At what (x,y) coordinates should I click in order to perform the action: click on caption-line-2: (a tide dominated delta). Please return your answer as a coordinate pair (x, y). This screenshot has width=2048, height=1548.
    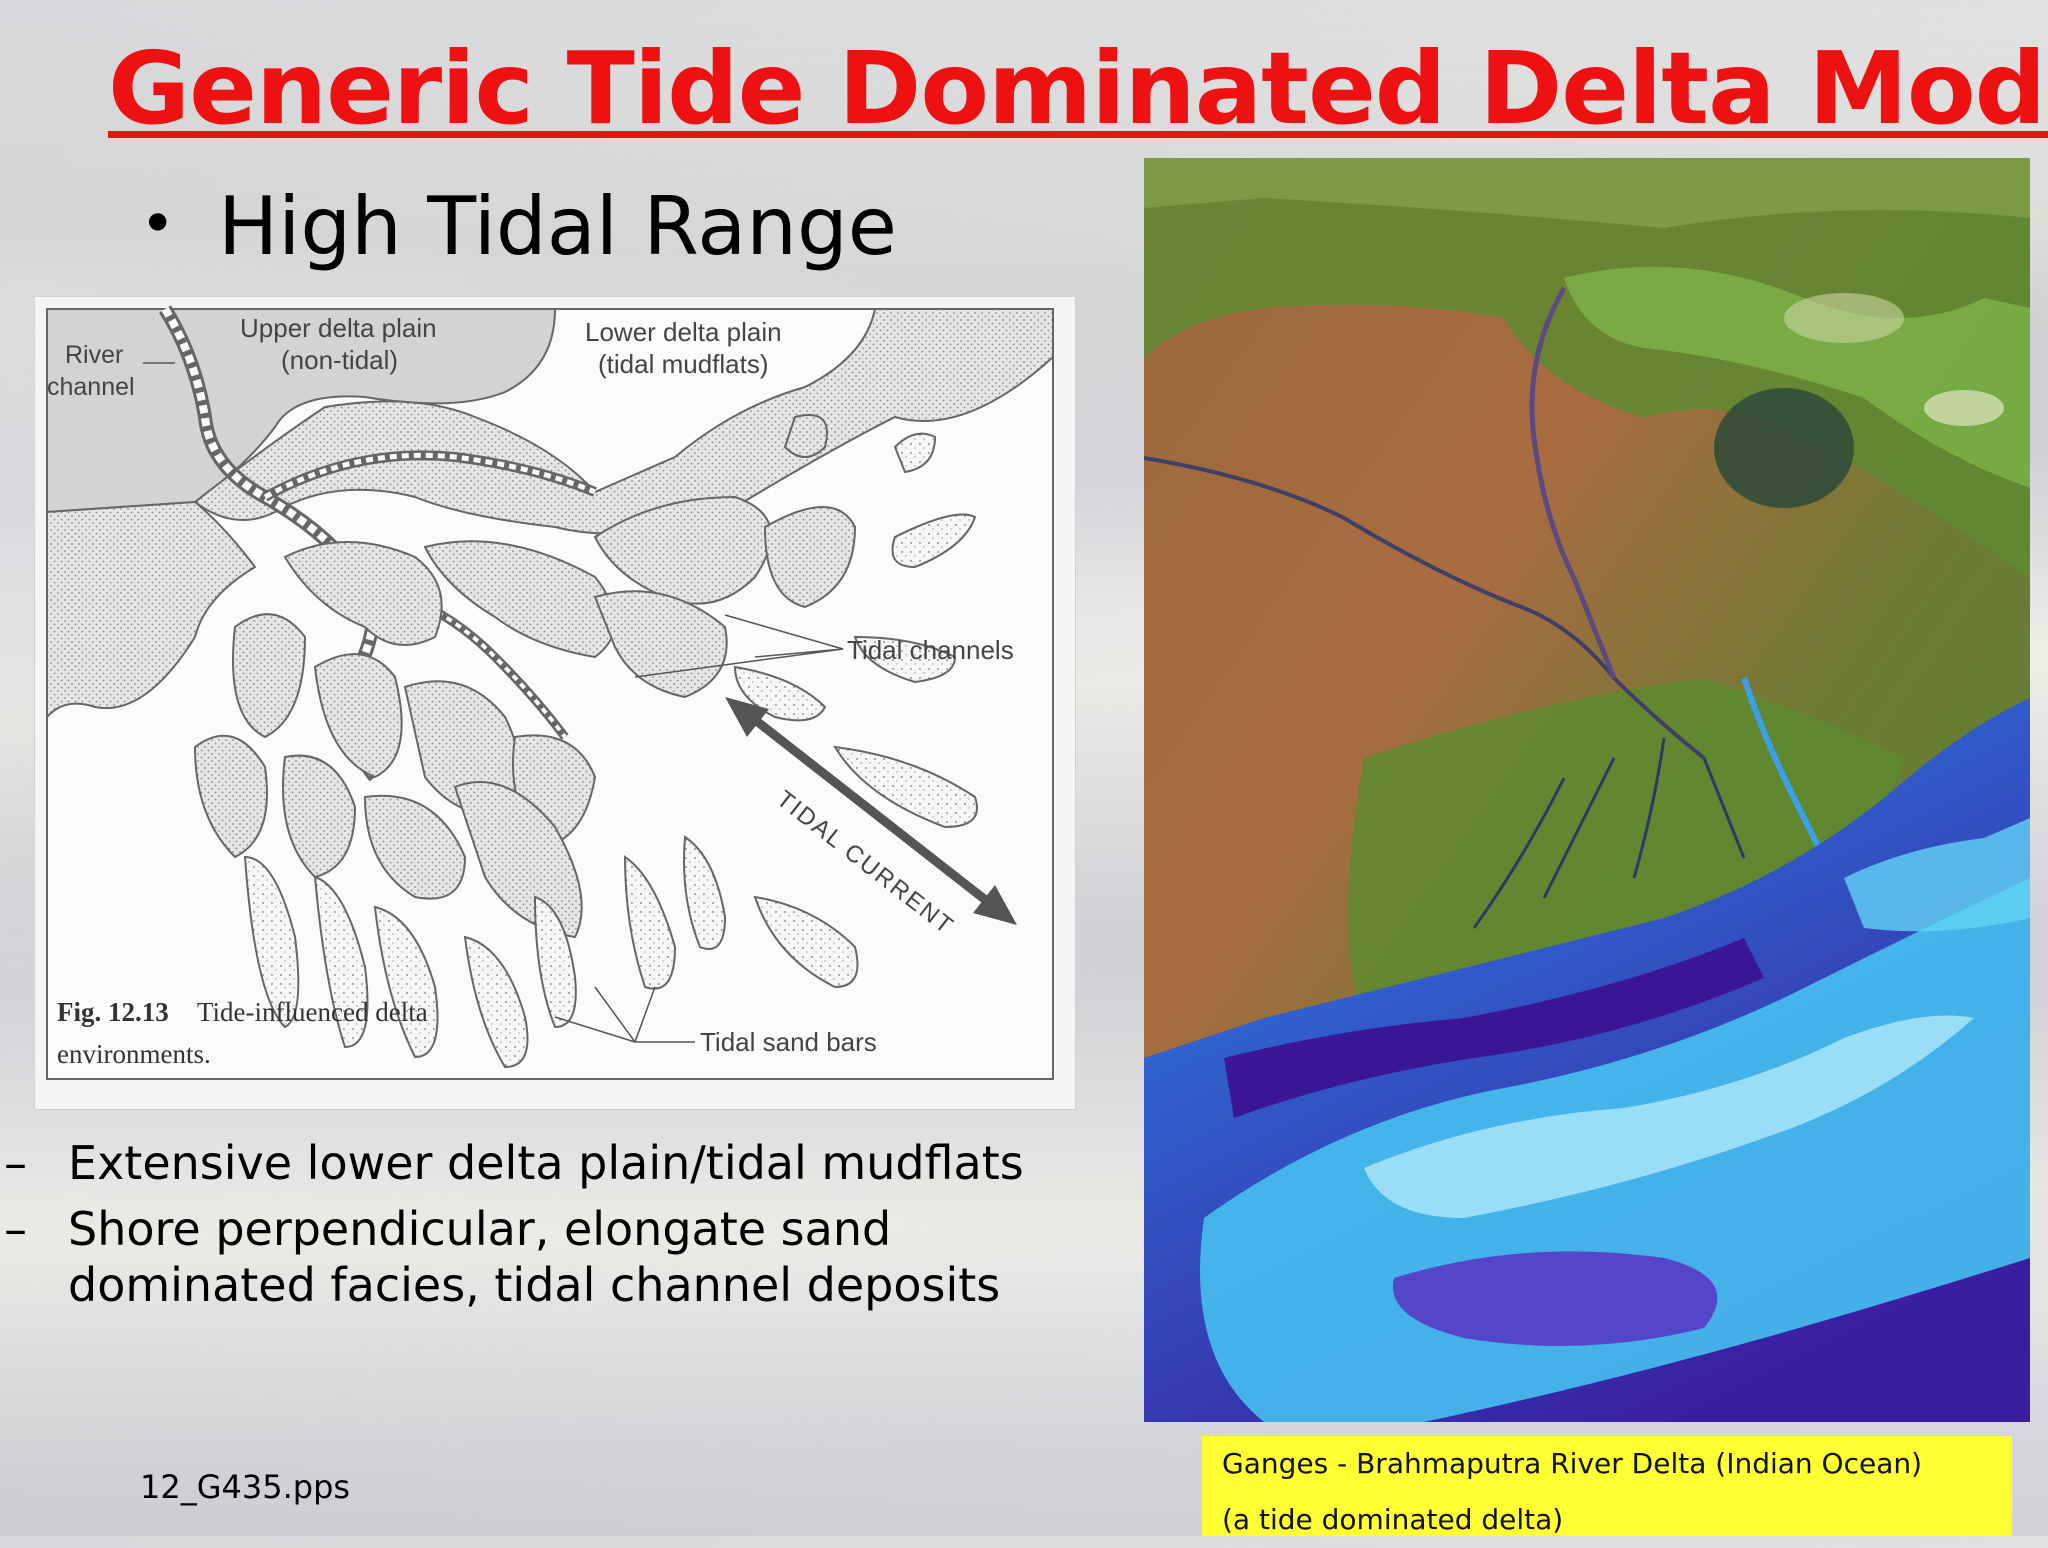
    Looking at the image, I should click on (1393, 1519).